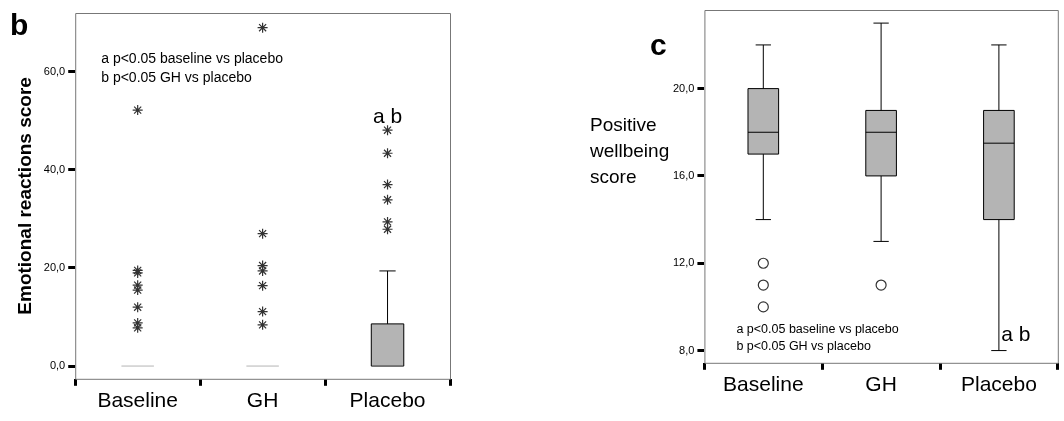 The image size is (1064, 421). What do you see at coordinates (687, 349) in the screenshot?
I see `y-tick-label: 8,0` at bounding box center [687, 349].